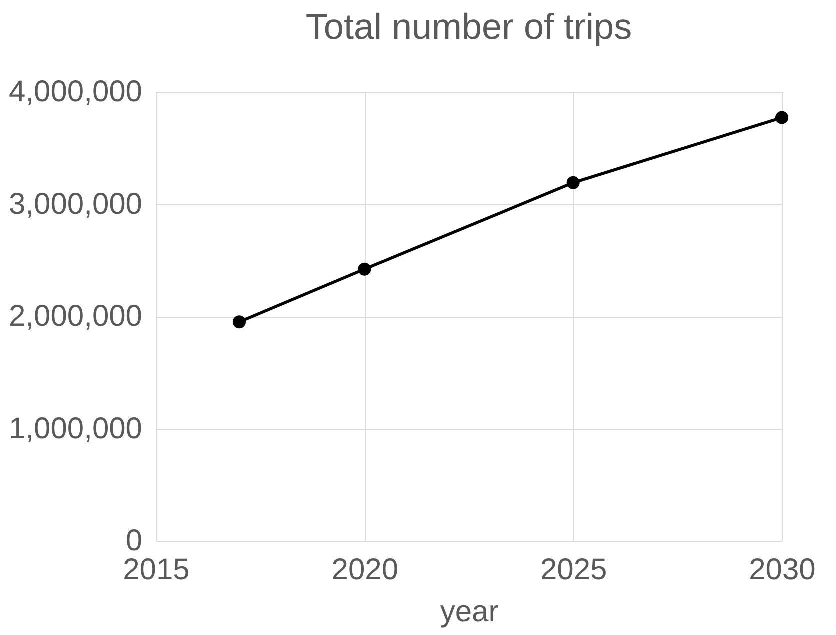  Describe the element at coordinates (469, 26) in the screenshot. I see `chart-title: Total number of trips` at that location.